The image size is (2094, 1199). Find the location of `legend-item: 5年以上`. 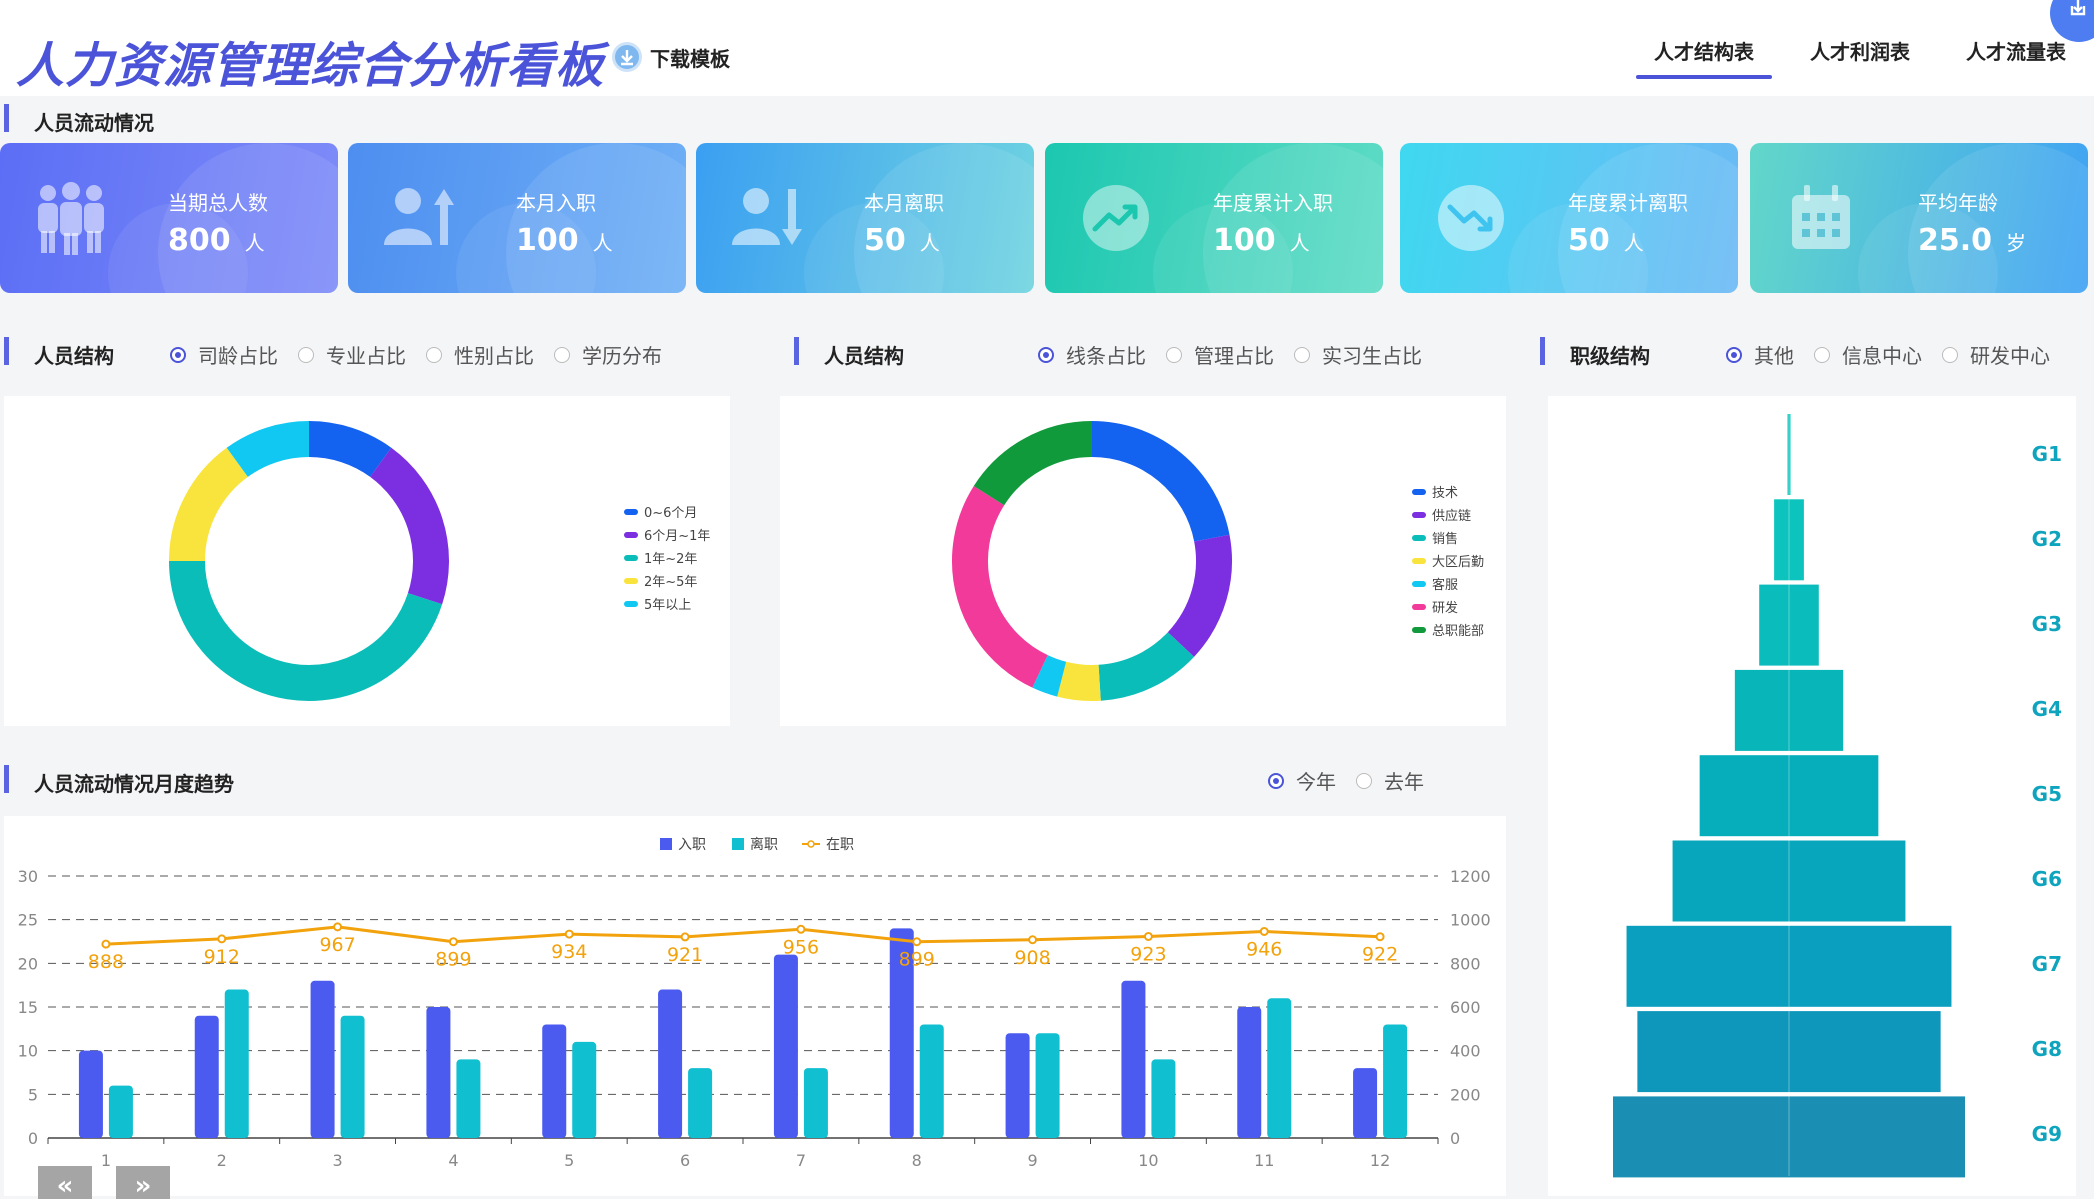

legend-item: 5年以上 is located at coordinates (667, 603).